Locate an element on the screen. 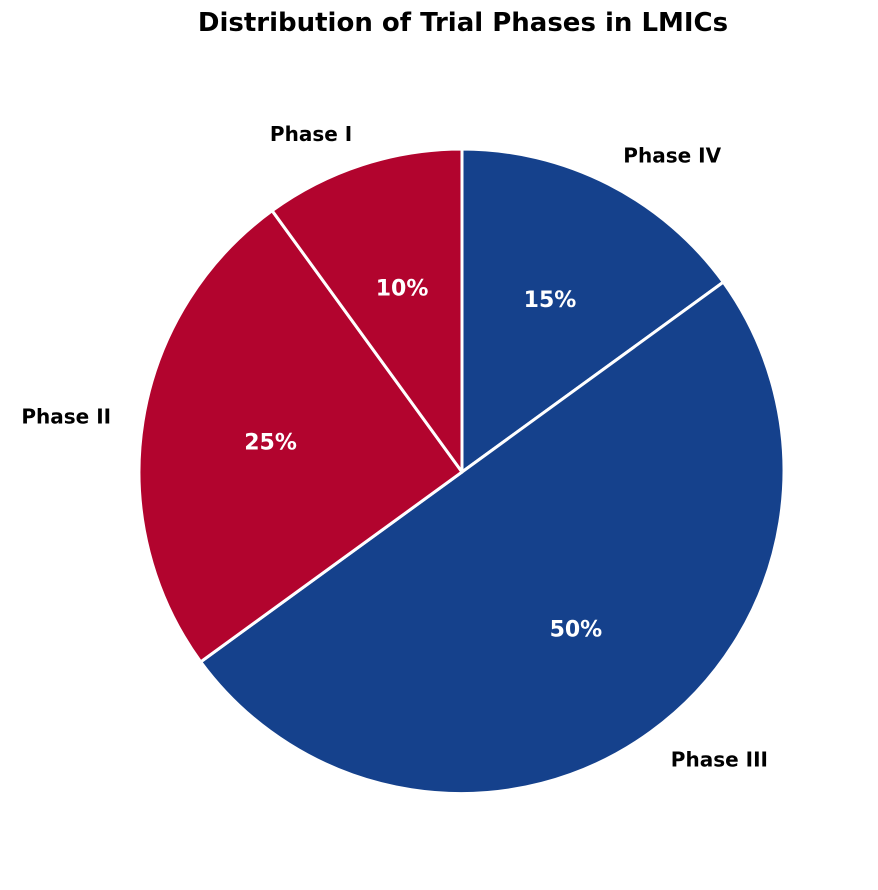 The width and height of the screenshot is (878, 890). slice-label-phase-ii: Phase II is located at coordinates (66, 416).